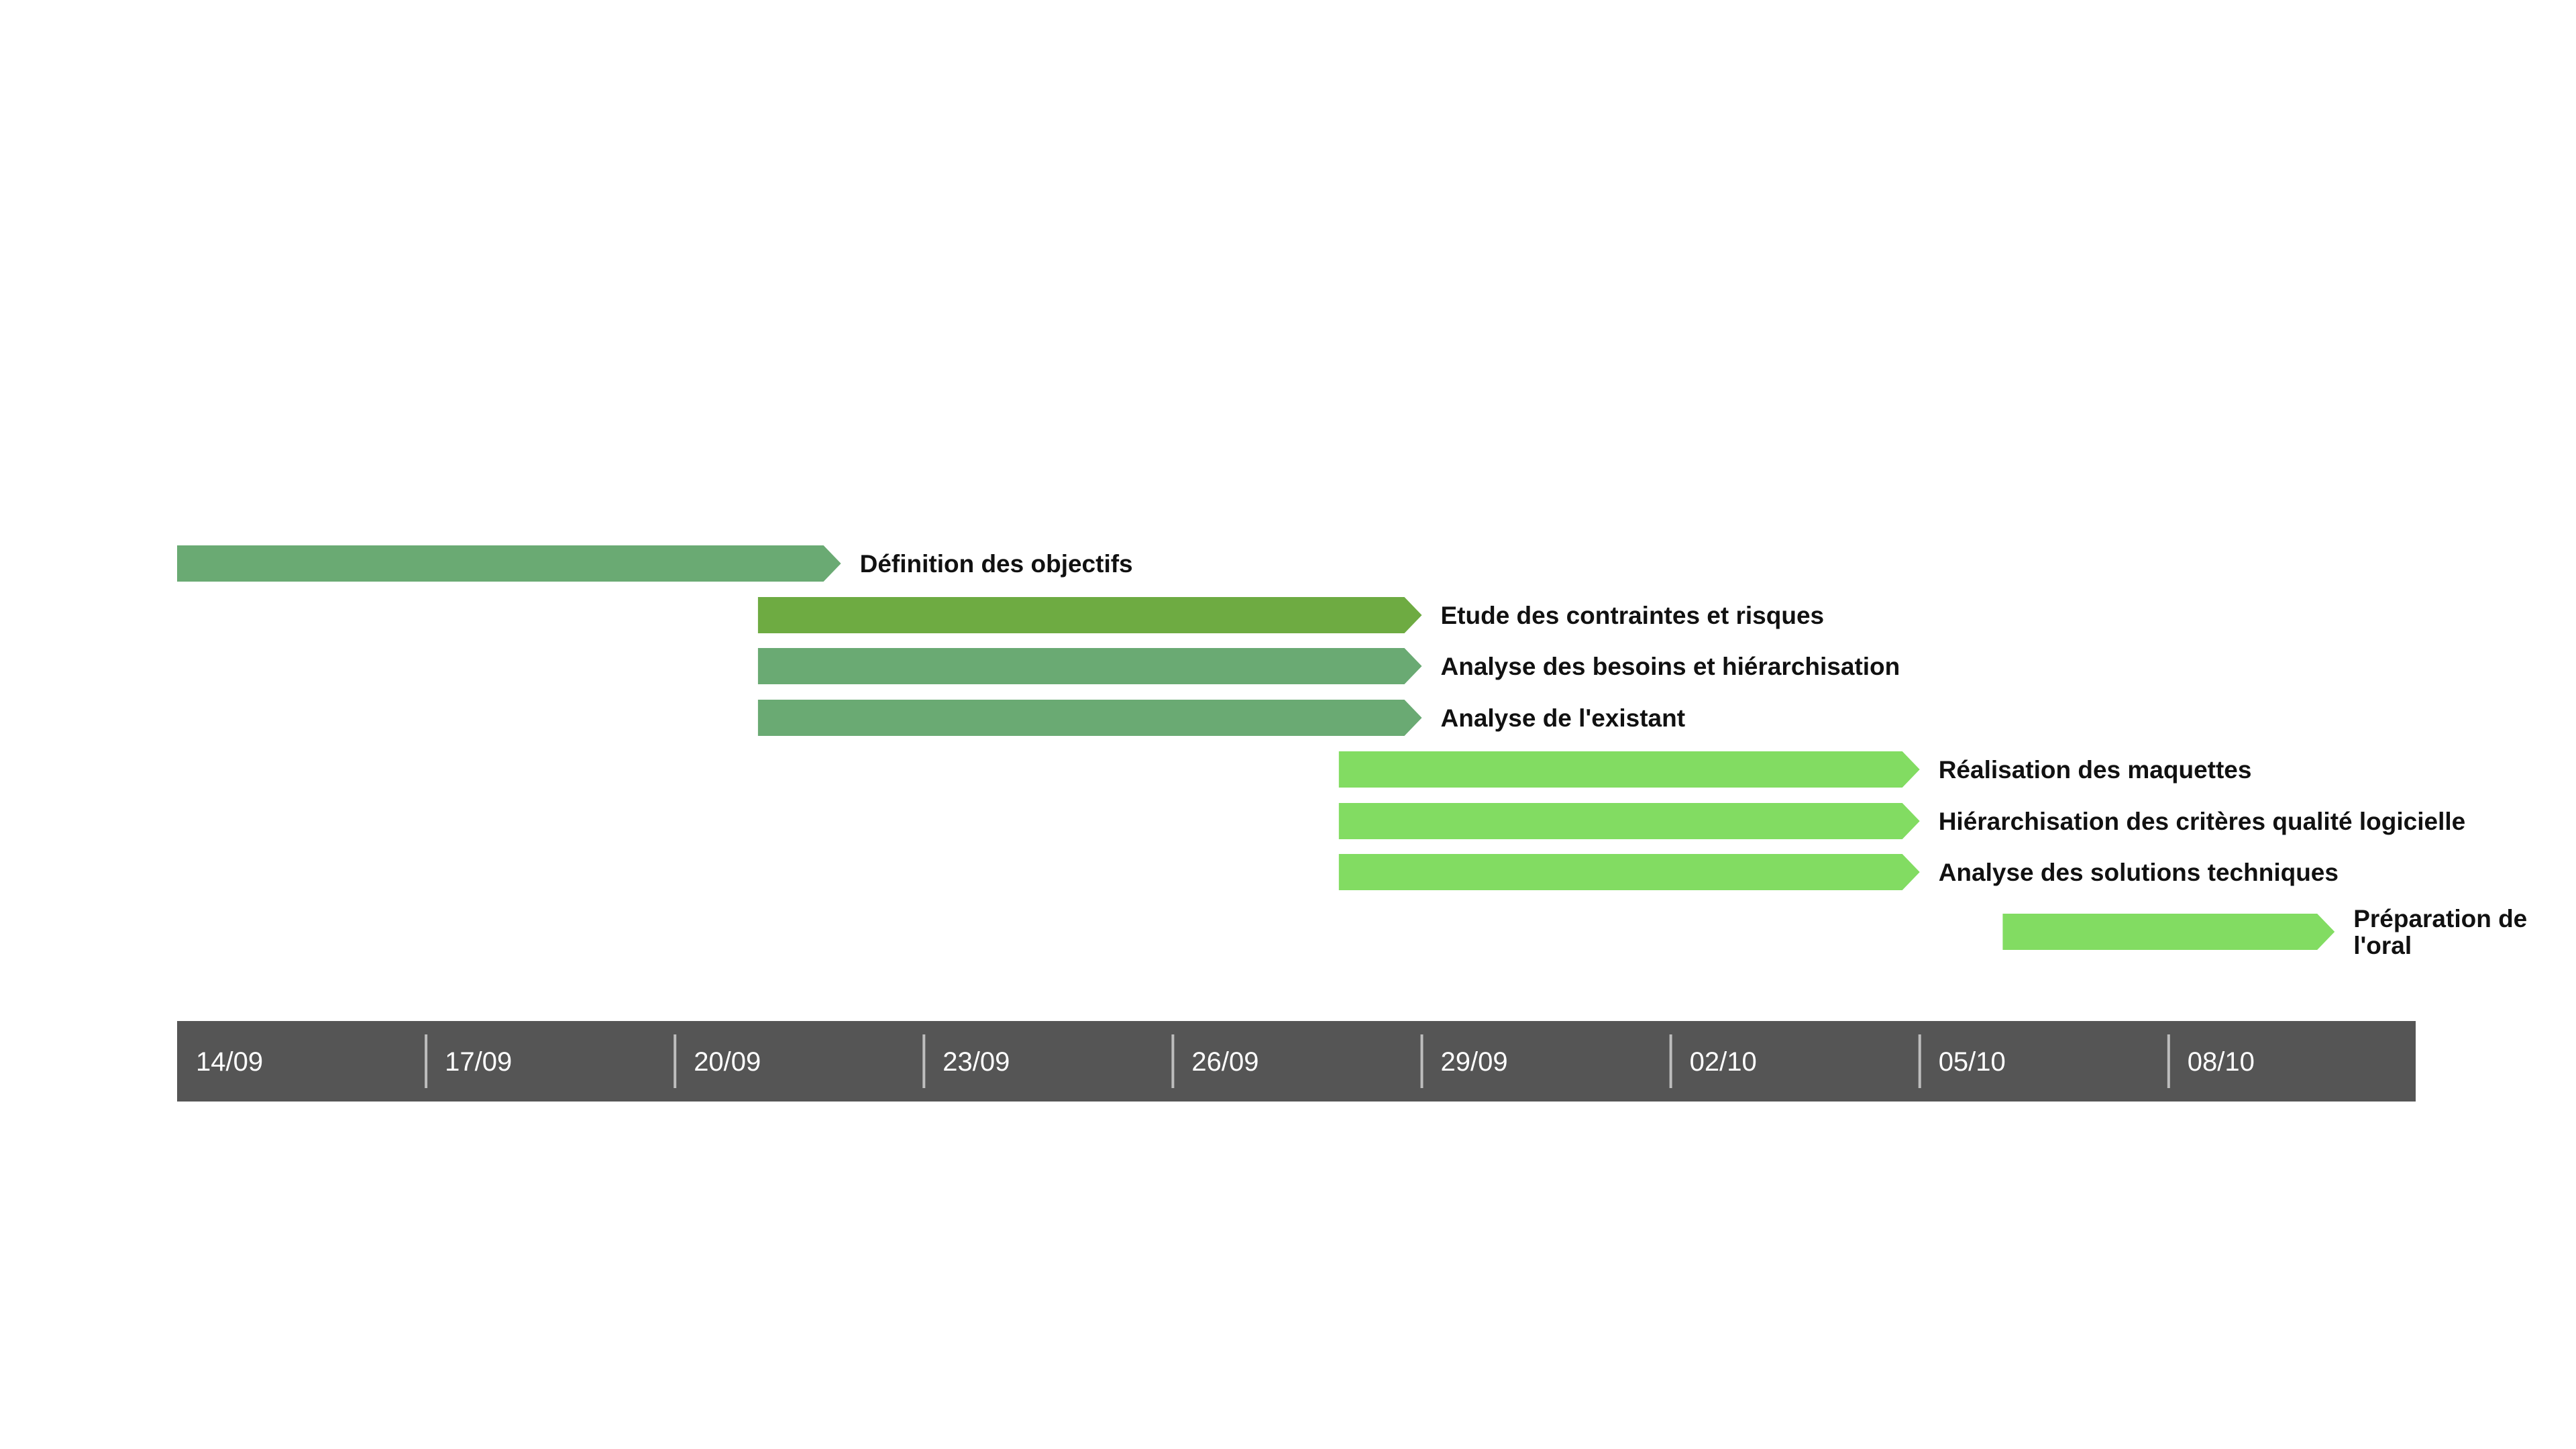 The height and width of the screenshot is (1449, 2576). Describe the element at coordinates (976, 1062) in the screenshot. I see `tick-label: 23/09` at that location.